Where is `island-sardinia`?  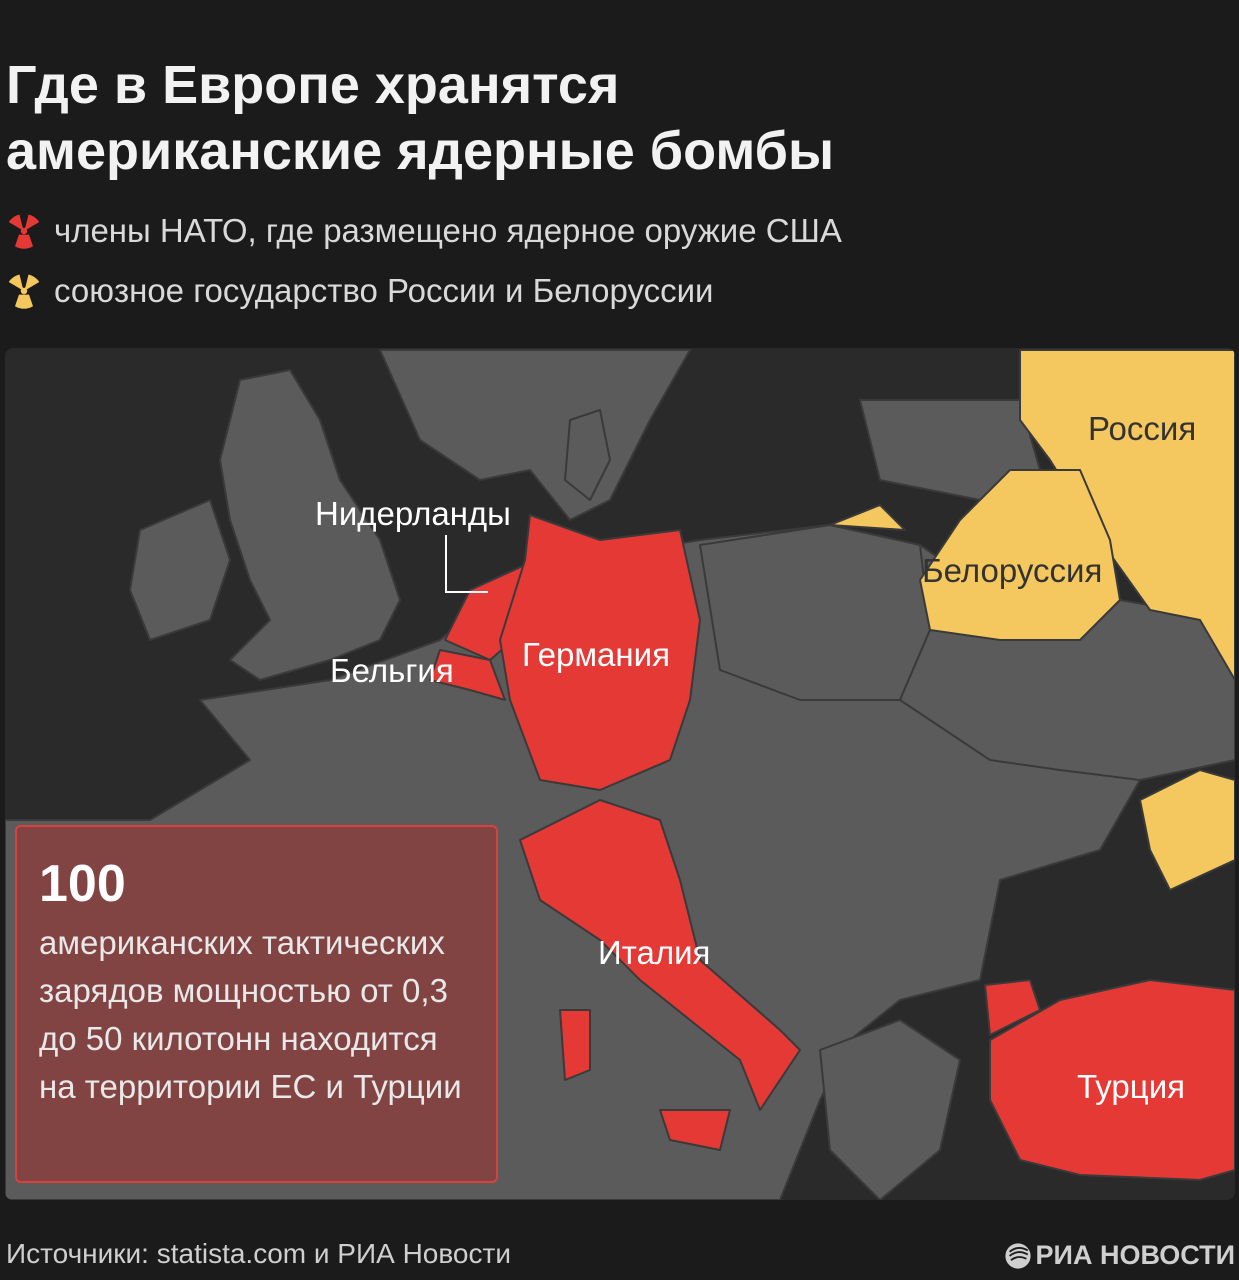
island-sardinia is located at coordinates (575, 1045).